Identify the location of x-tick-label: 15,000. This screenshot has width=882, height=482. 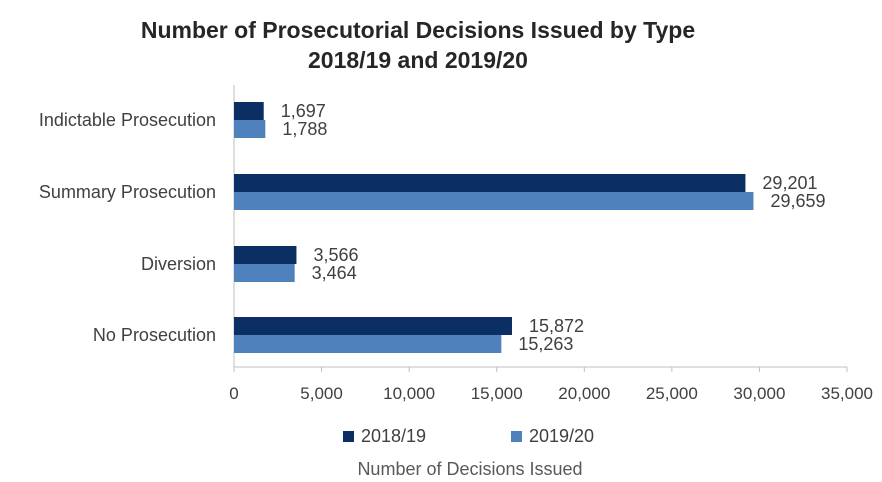
(497, 393).